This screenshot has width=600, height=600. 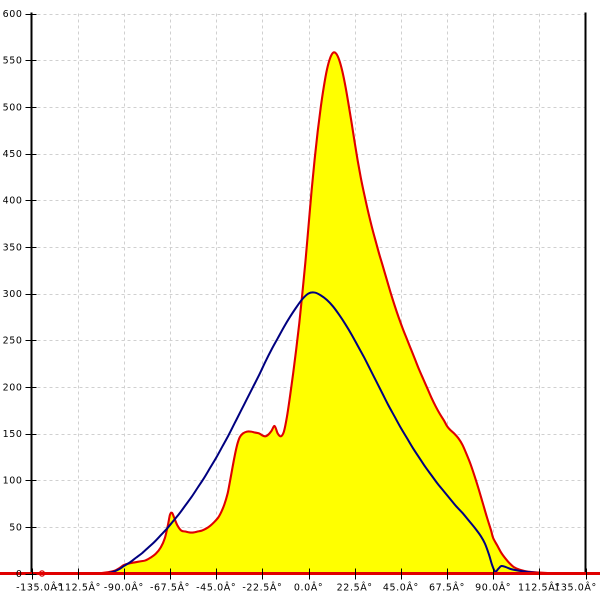 What do you see at coordinates (42, 573) in the screenshot?
I see `origin-marker-icon` at bounding box center [42, 573].